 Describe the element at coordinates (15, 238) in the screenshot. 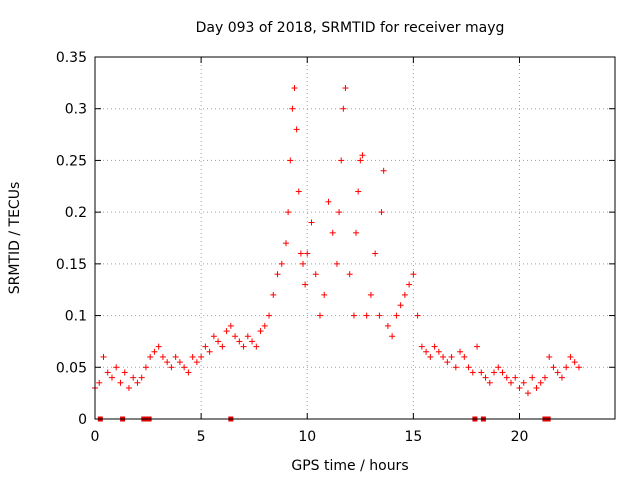

I see `y-axis-label: SRMTID / TECUs` at that location.